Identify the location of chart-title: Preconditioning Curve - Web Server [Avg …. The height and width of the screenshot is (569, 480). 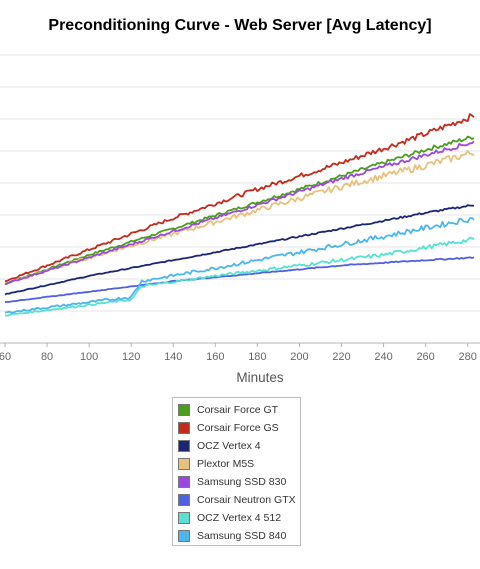
(240, 25).